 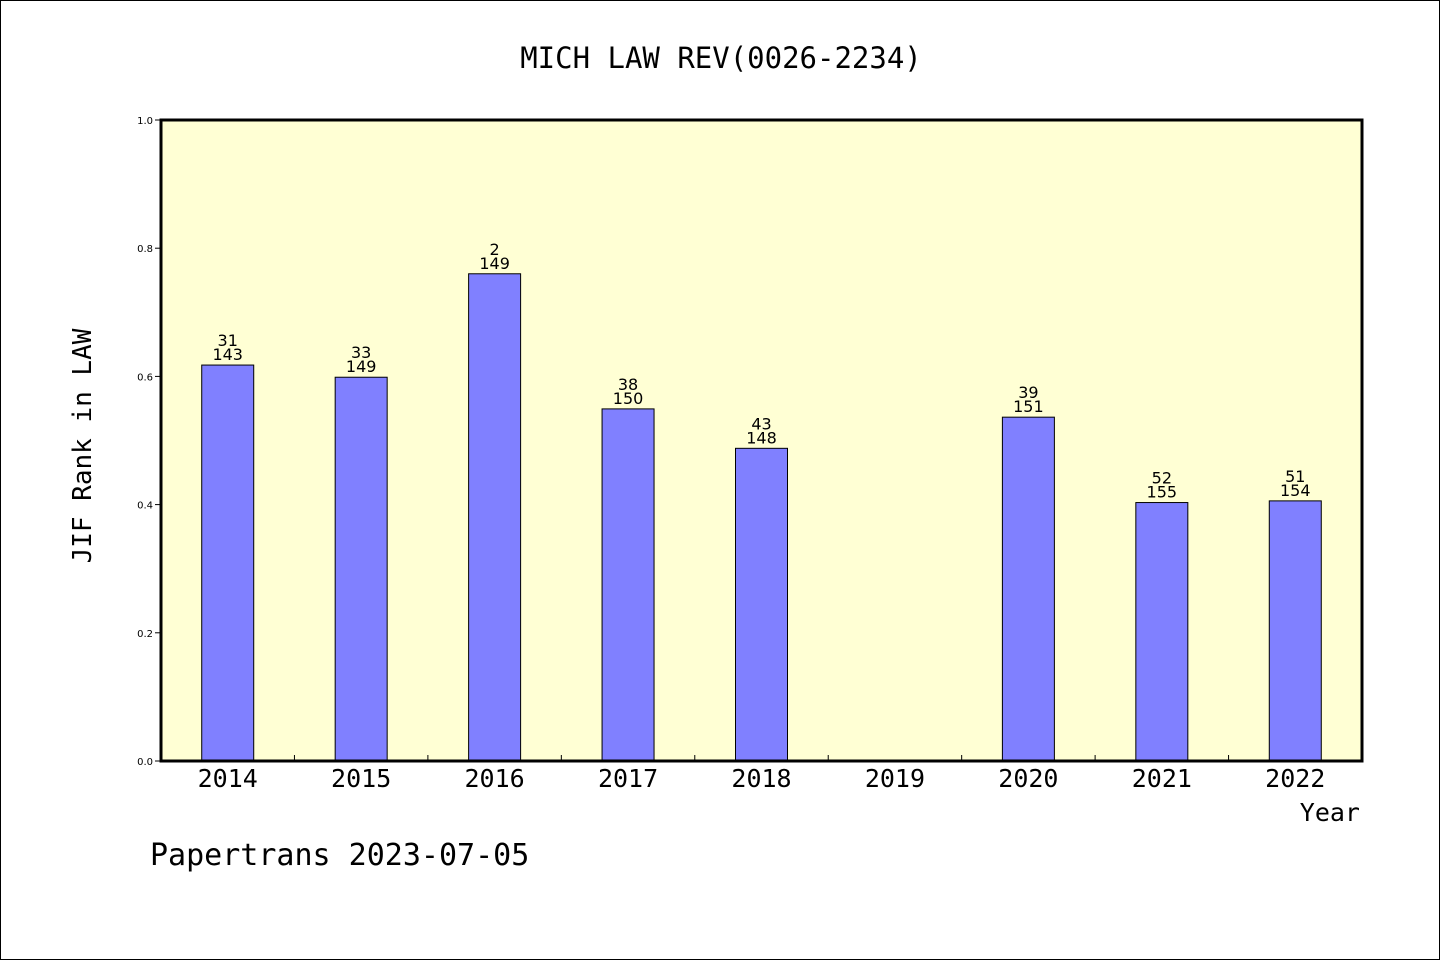 What do you see at coordinates (227, 354) in the screenshot?
I see `bar-total-label: 143` at bounding box center [227, 354].